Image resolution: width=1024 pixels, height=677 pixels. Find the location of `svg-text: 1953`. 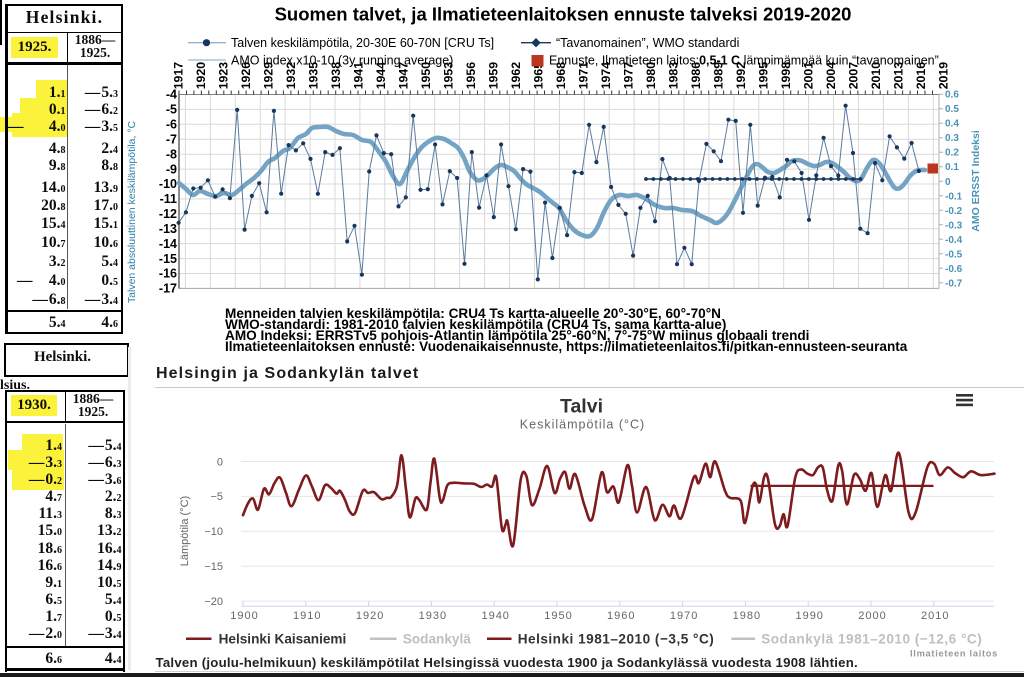

svg-text: 1953 is located at coordinates (448, 76).